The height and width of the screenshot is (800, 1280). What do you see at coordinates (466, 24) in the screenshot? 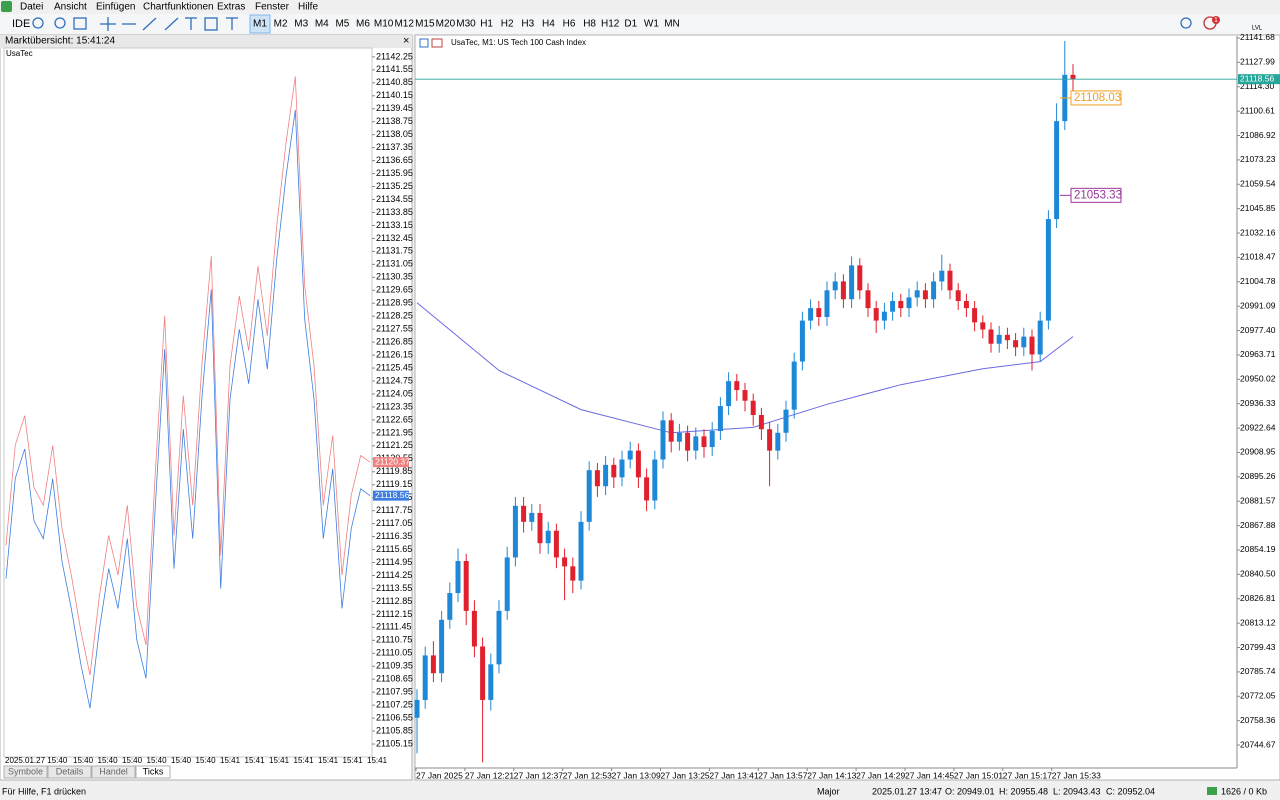
I see `timeframe-button: M30` at bounding box center [466, 24].